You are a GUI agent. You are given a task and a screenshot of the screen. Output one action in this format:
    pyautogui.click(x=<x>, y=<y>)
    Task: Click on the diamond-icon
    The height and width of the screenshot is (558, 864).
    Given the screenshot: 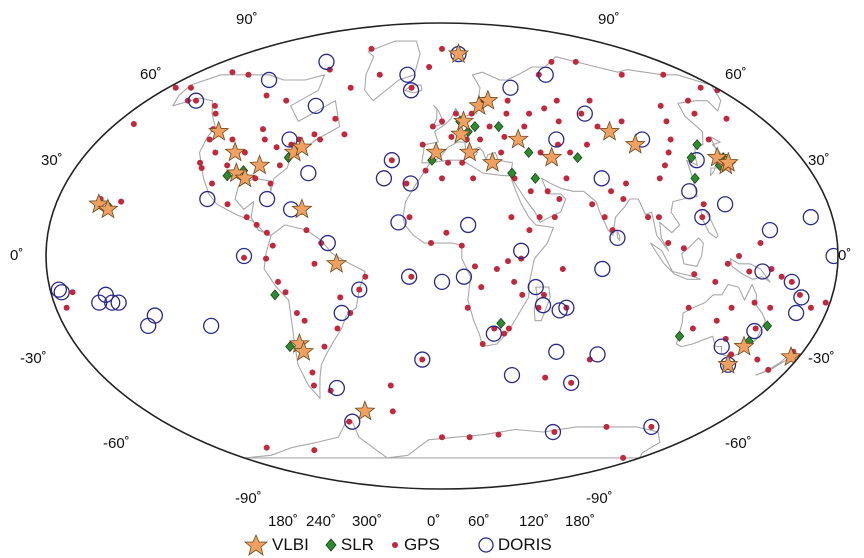 What is the action you would take?
    pyautogui.click(x=331, y=545)
    